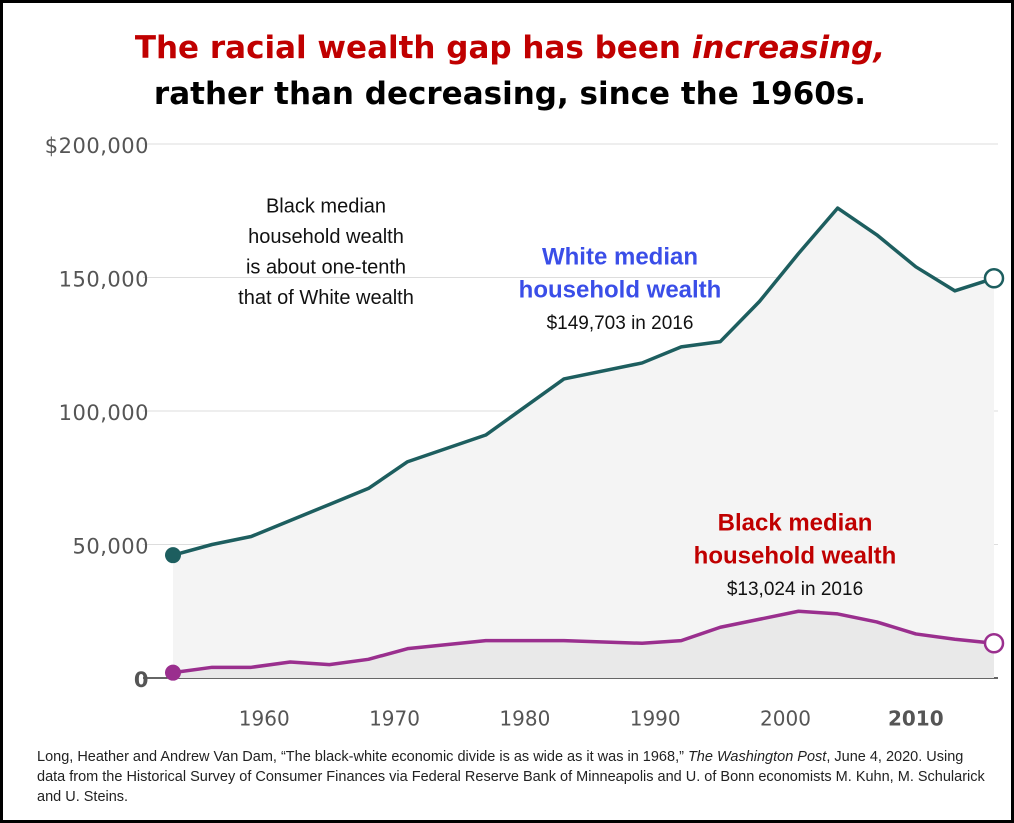 The image size is (1014, 823). Describe the element at coordinates (111, 547) in the screenshot. I see `y-tick-label: 50,000` at that location.